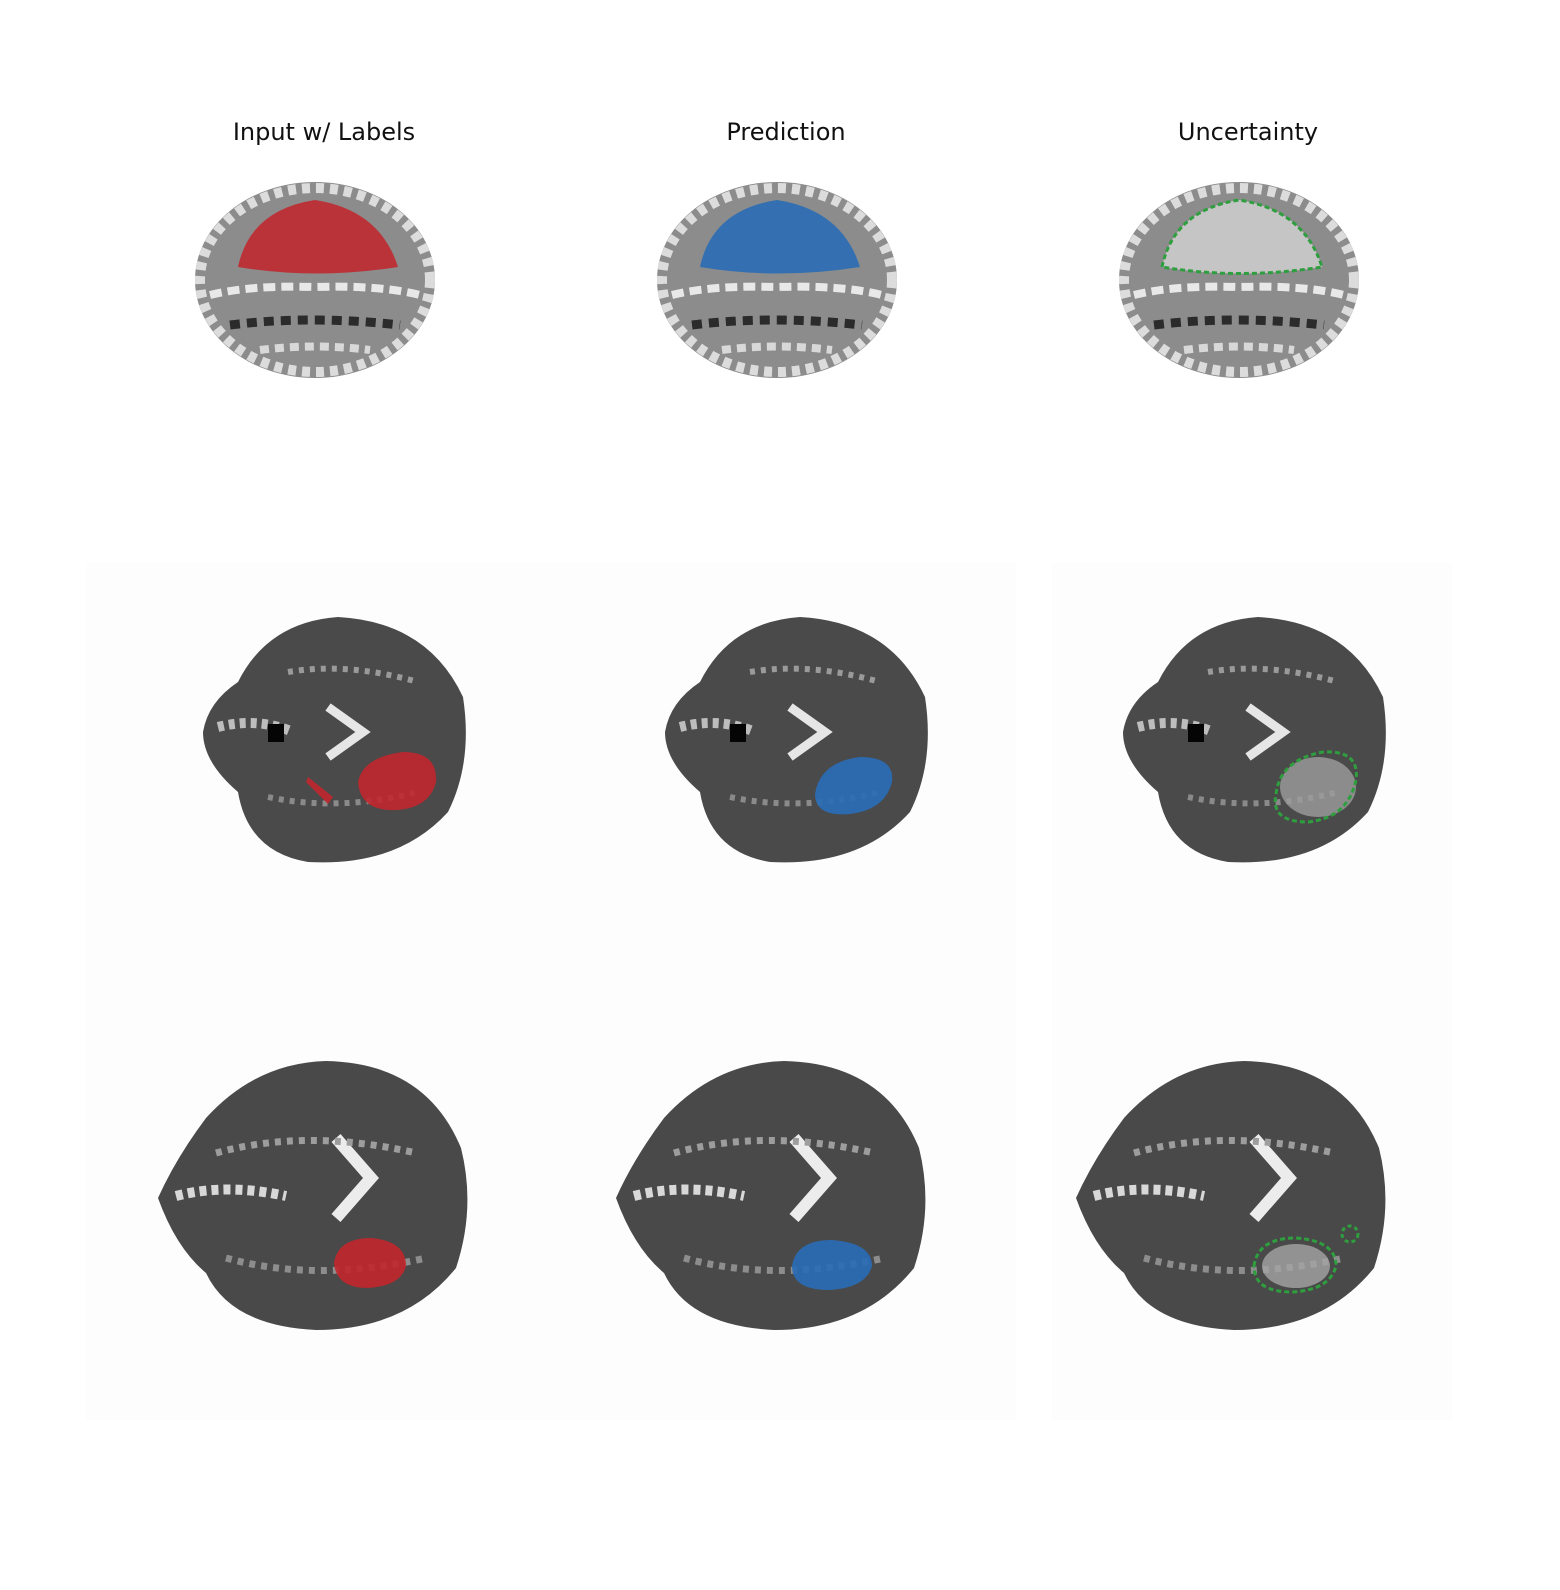  I want to click on row1-prediction-image, so click(777, 280).